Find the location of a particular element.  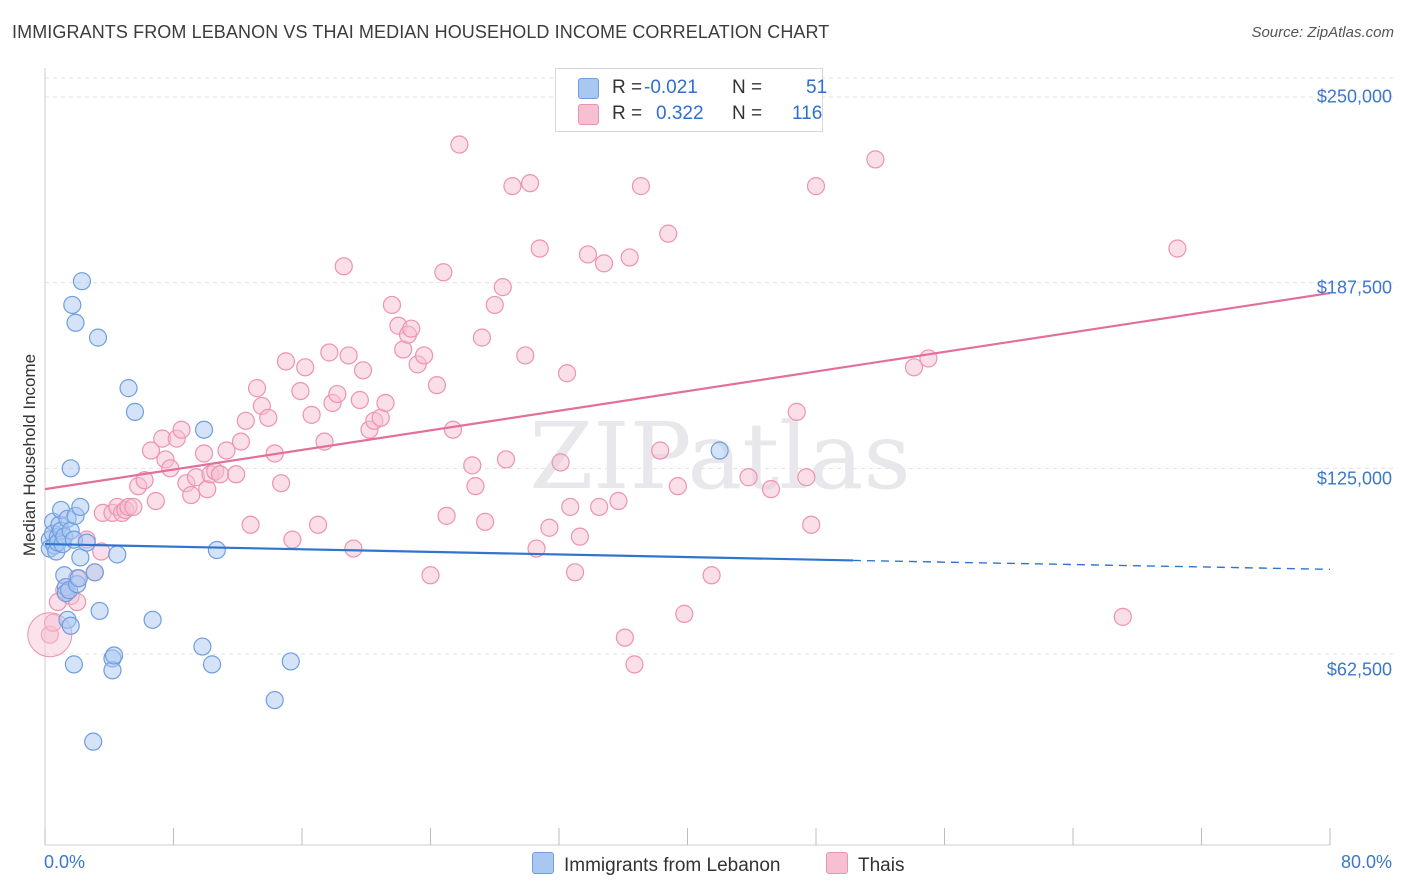

x-tick-label: 0.0% is located at coordinates (65, 862).